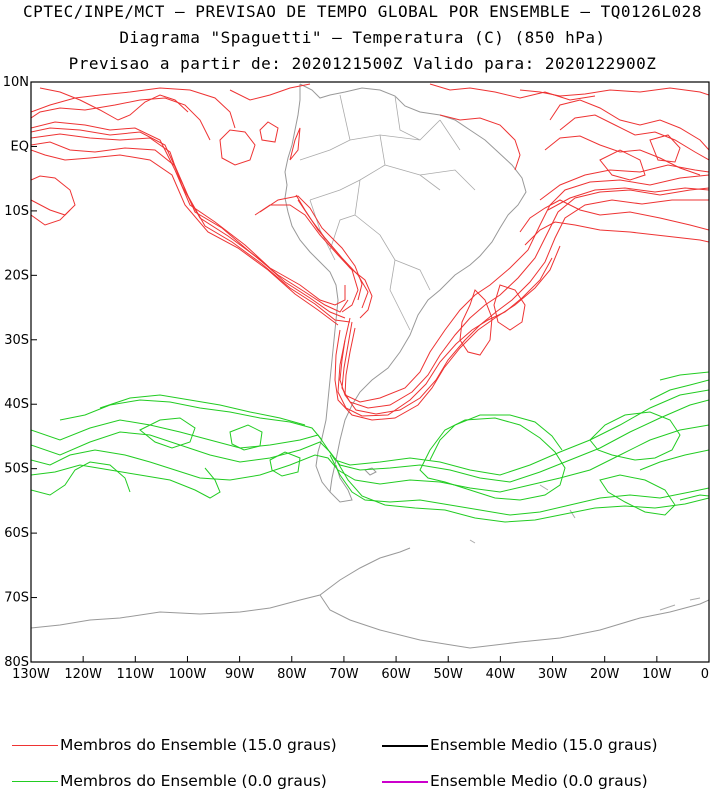 The image size is (725, 792). I want to click on x-tick-label: 120W, so click(83, 674).